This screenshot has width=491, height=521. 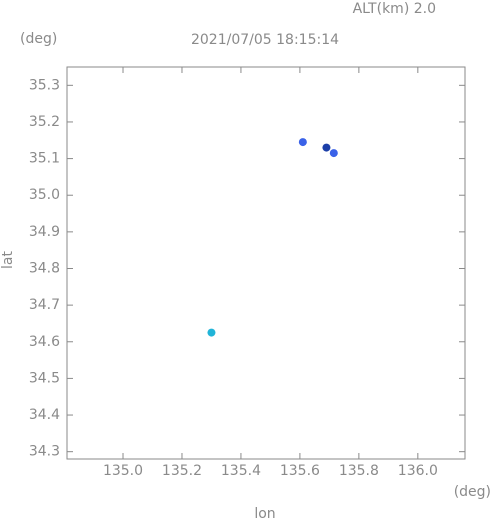 What do you see at coordinates (44, 342) in the screenshot?
I see `y-tick-label: 34.6` at bounding box center [44, 342].